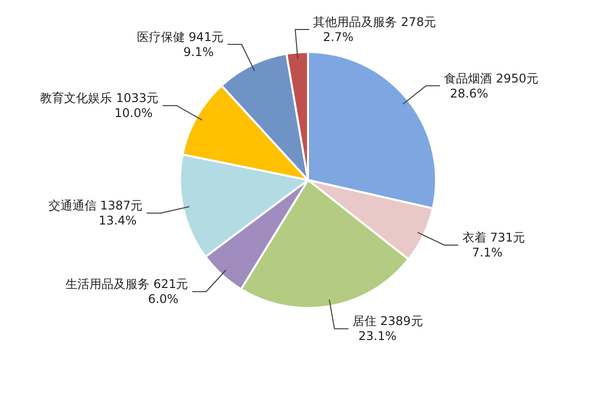 This screenshot has height=412, width=607. What do you see at coordinates (127, 291) in the screenshot?
I see `slice-label: 生活用品及服务 621元 6.0%` at bounding box center [127, 291].